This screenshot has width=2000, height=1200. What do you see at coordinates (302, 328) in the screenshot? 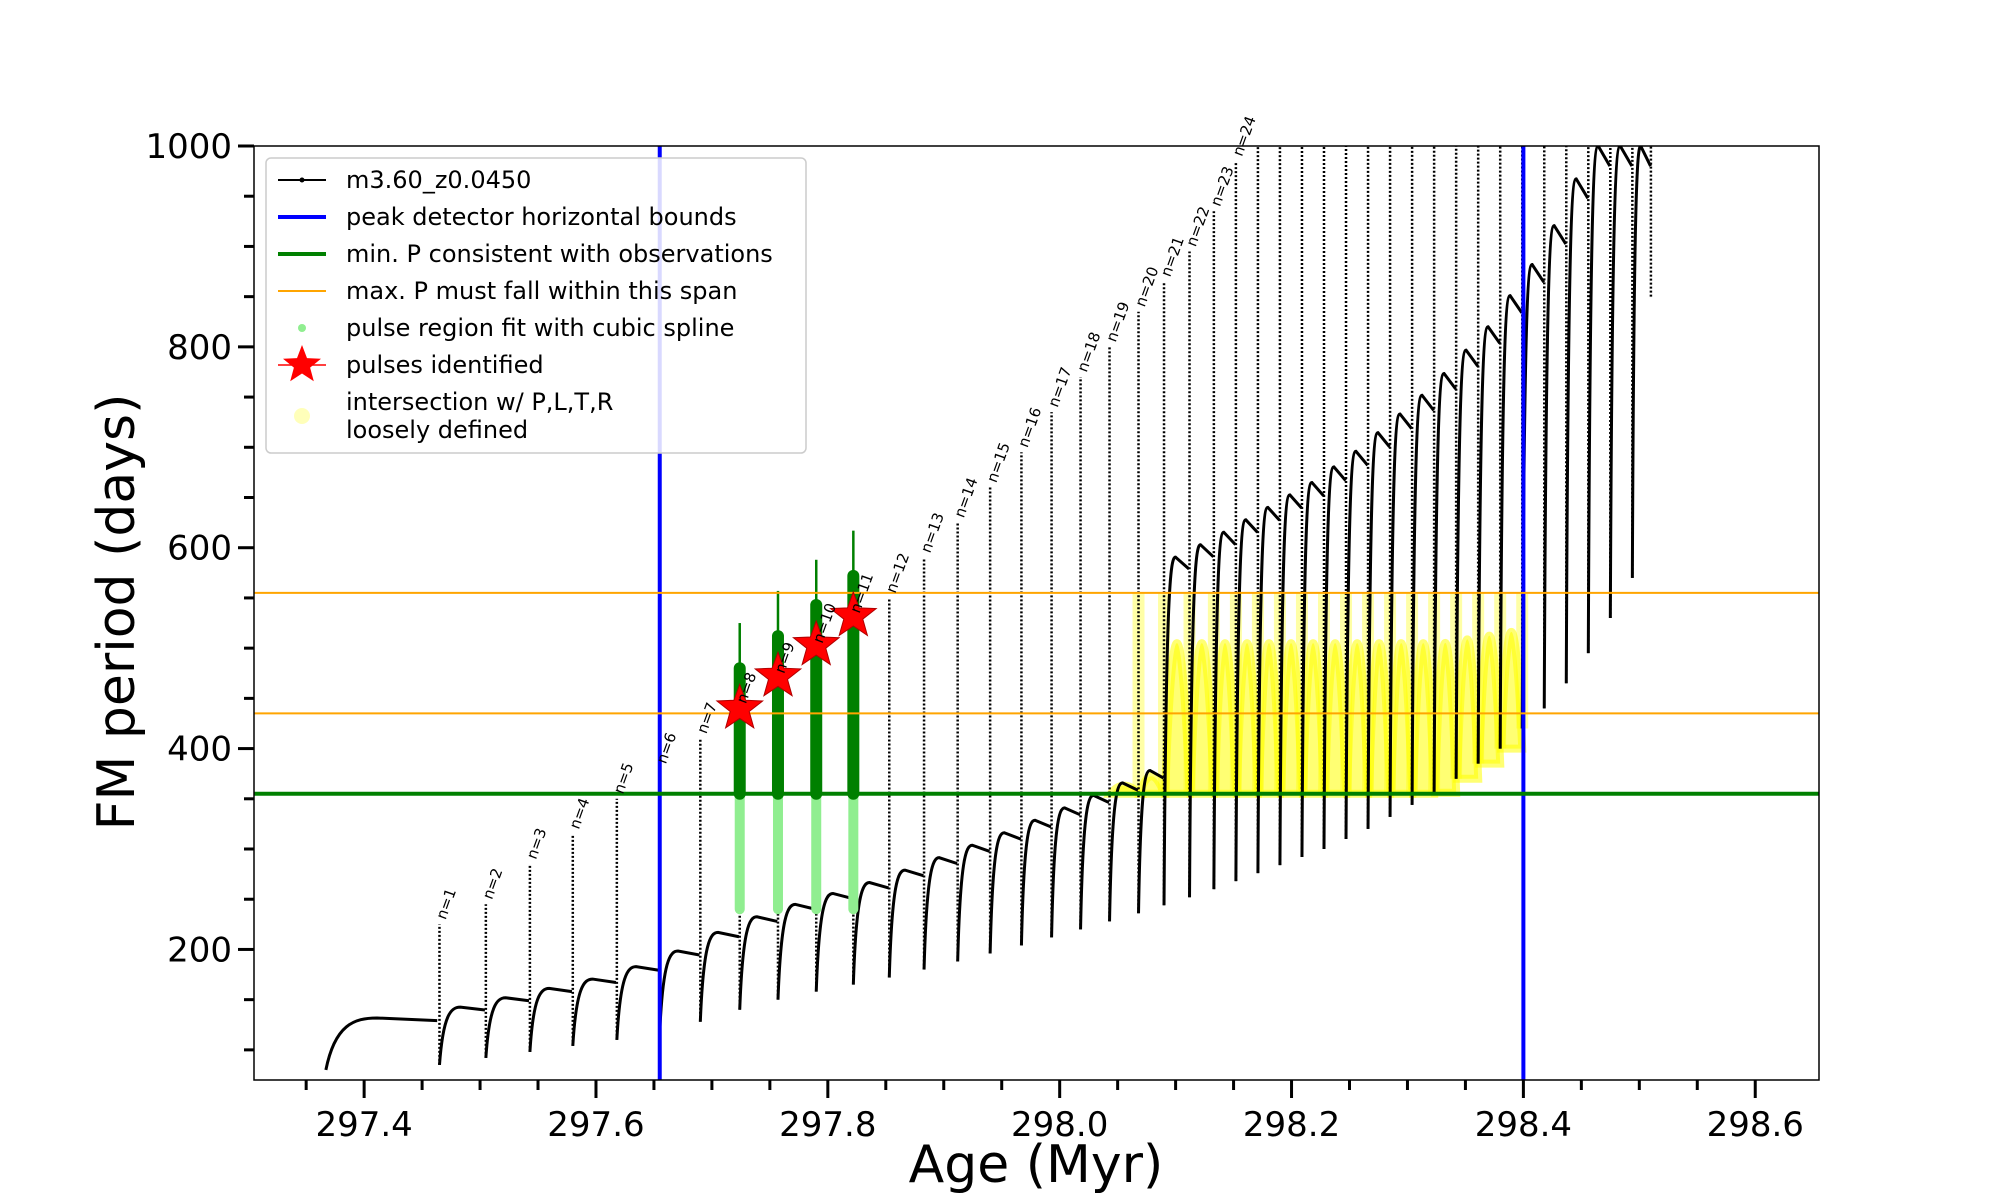
I see `legend-marker-dot` at bounding box center [302, 328].